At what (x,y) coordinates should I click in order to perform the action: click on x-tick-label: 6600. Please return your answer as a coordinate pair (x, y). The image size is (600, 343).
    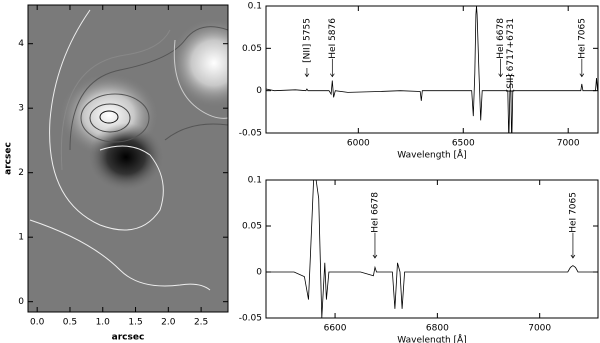
    Looking at the image, I should click on (335, 329).